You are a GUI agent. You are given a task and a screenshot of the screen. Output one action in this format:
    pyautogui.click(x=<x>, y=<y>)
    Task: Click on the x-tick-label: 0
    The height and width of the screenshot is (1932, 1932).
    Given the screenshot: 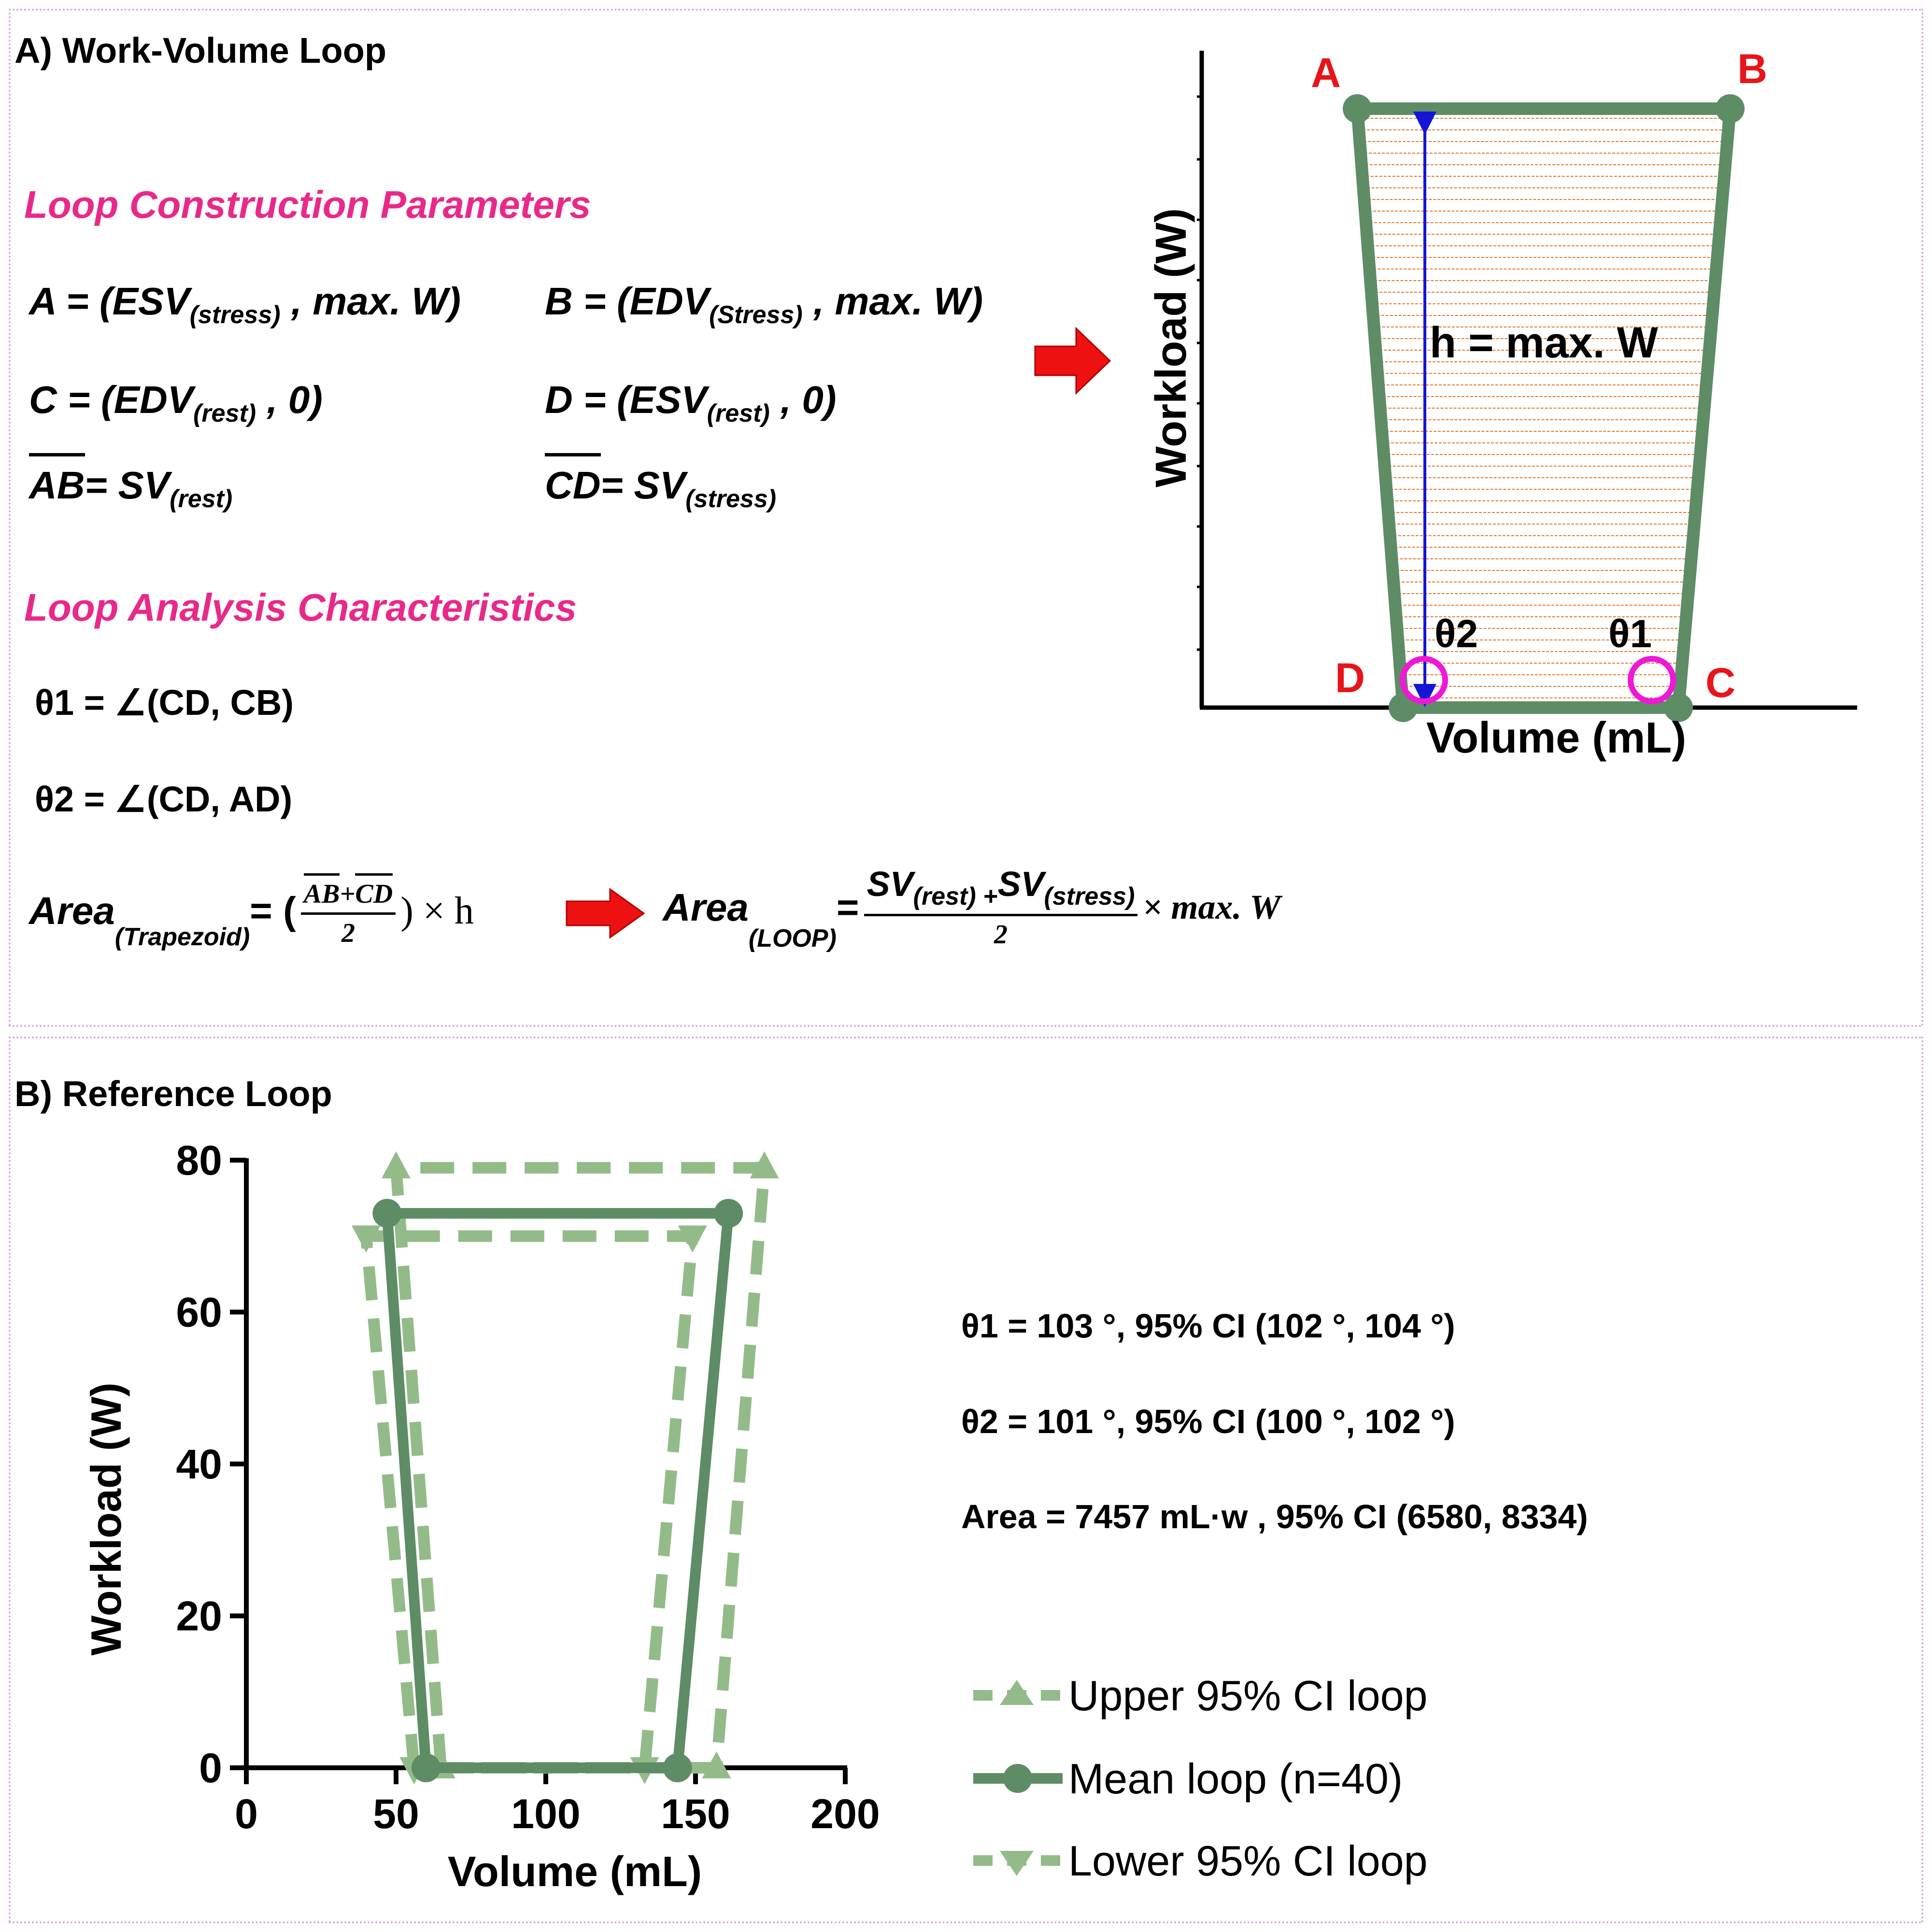 What is the action you would take?
    pyautogui.click(x=246, y=1814)
    